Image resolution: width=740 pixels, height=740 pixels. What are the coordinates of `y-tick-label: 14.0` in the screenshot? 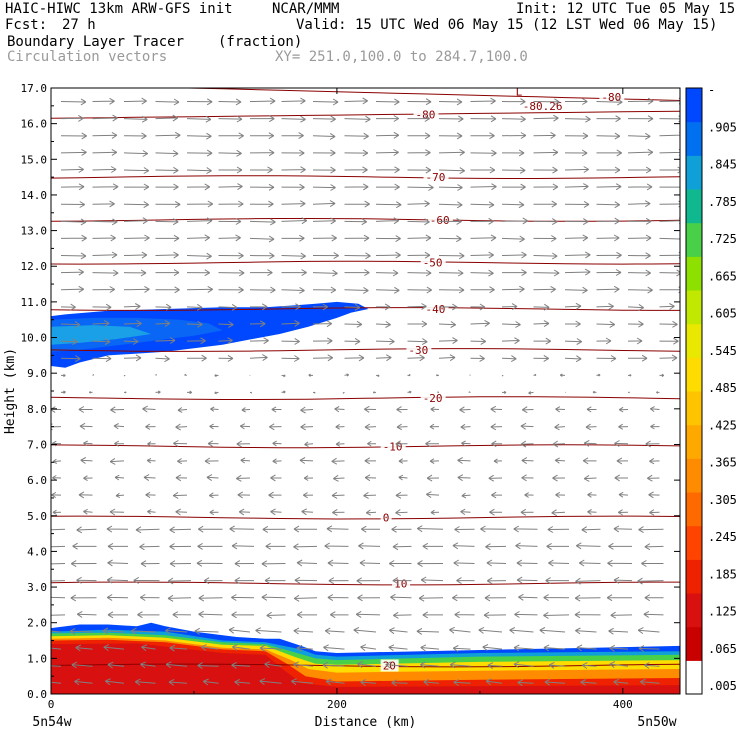 It's located at (34, 195).